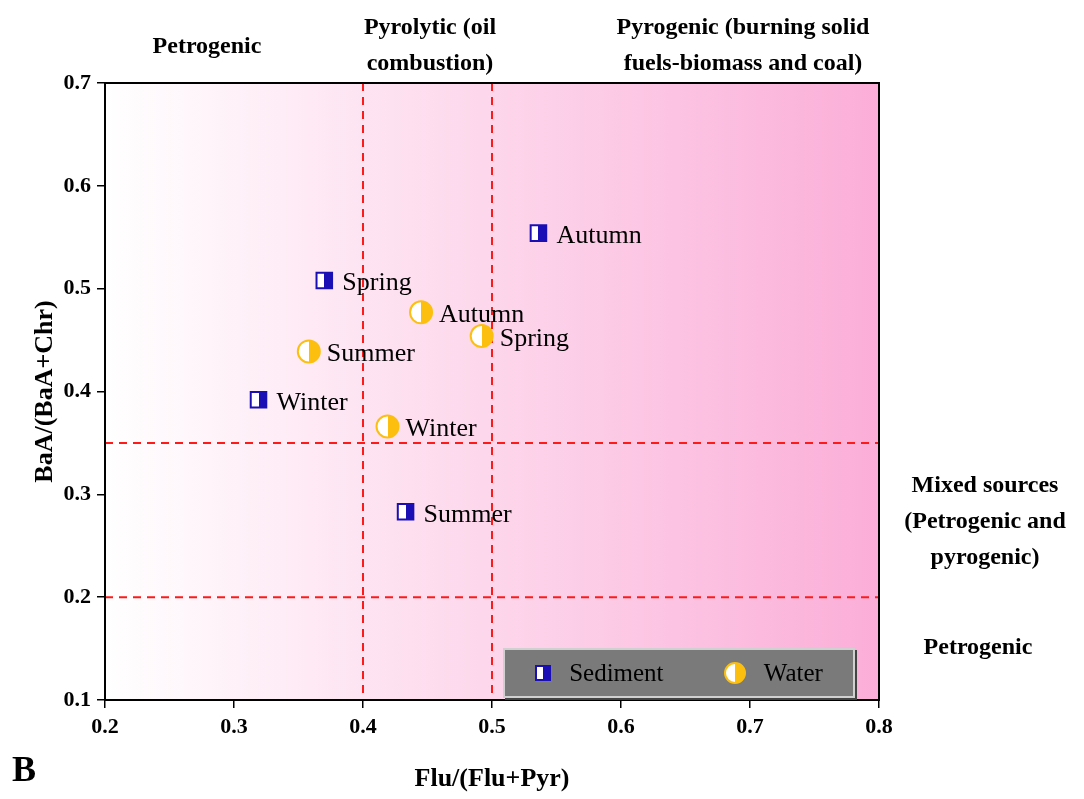  What do you see at coordinates (24, 769) in the screenshot?
I see `text: B` at bounding box center [24, 769].